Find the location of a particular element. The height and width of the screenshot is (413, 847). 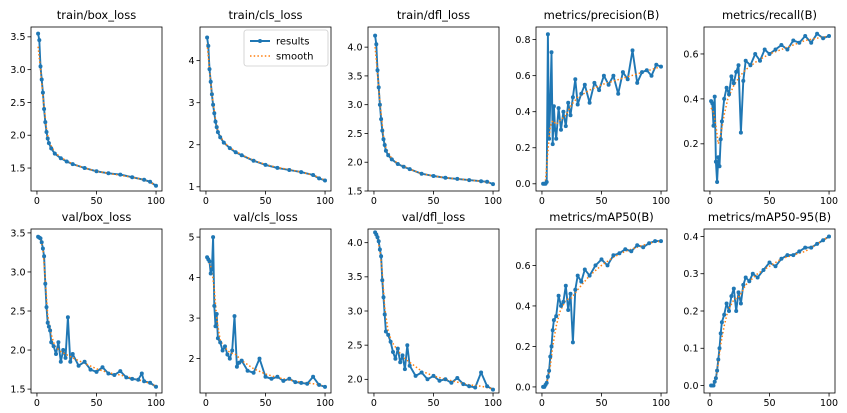

y-tick-label: 2.5 is located at coordinates (17, 103).